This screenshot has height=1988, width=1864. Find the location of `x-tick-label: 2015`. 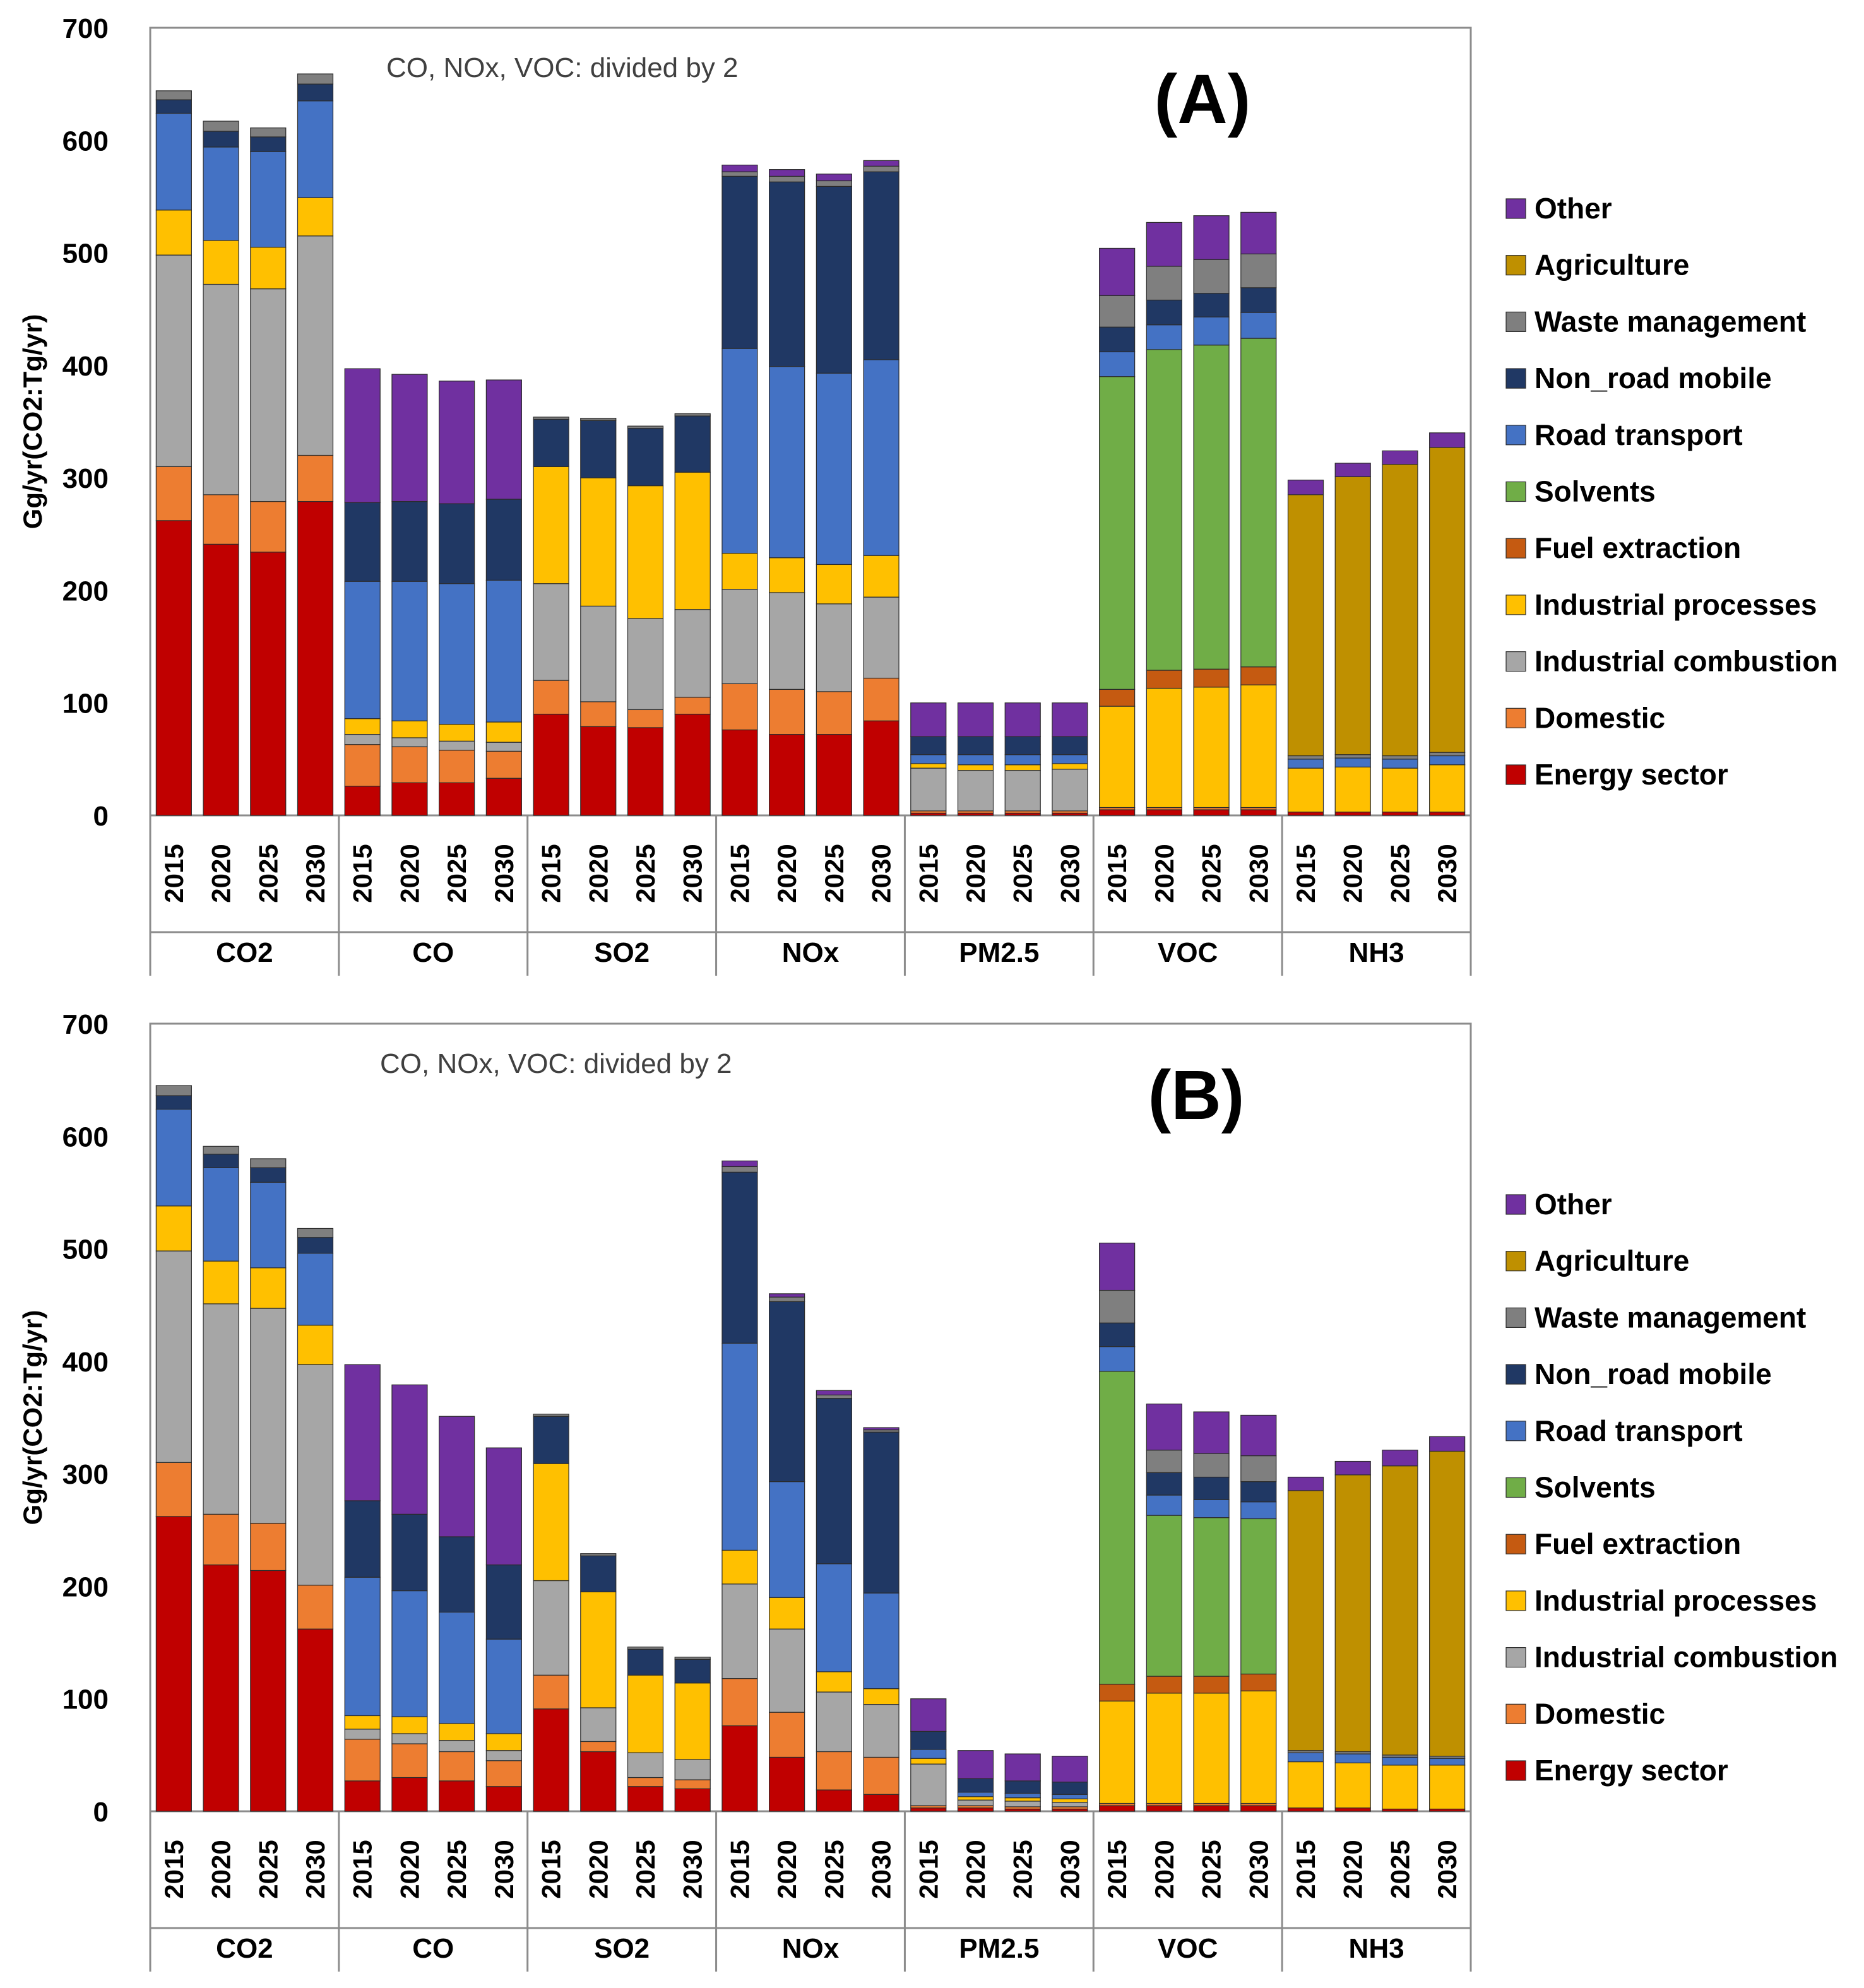

x-tick-label: 2015 is located at coordinates (740, 1869).